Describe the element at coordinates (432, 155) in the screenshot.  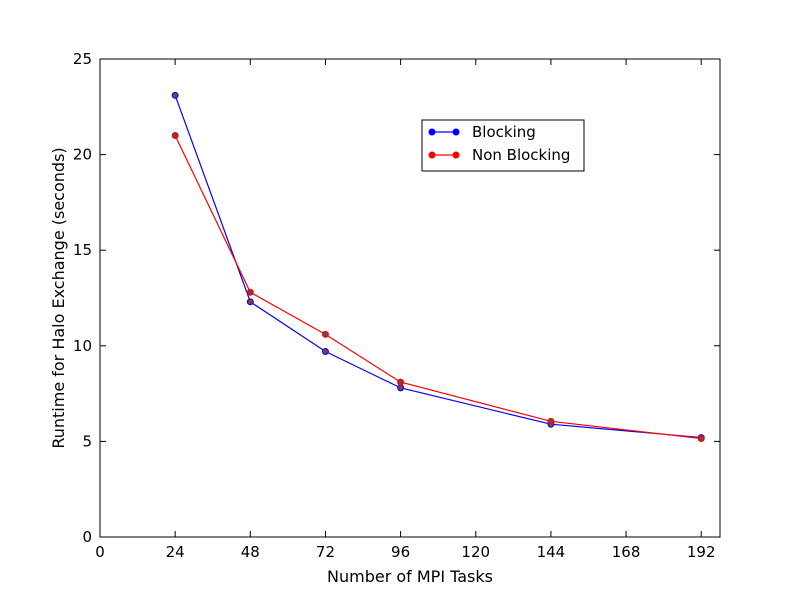
I see `legend-marker-non-blocking-start` at that location.